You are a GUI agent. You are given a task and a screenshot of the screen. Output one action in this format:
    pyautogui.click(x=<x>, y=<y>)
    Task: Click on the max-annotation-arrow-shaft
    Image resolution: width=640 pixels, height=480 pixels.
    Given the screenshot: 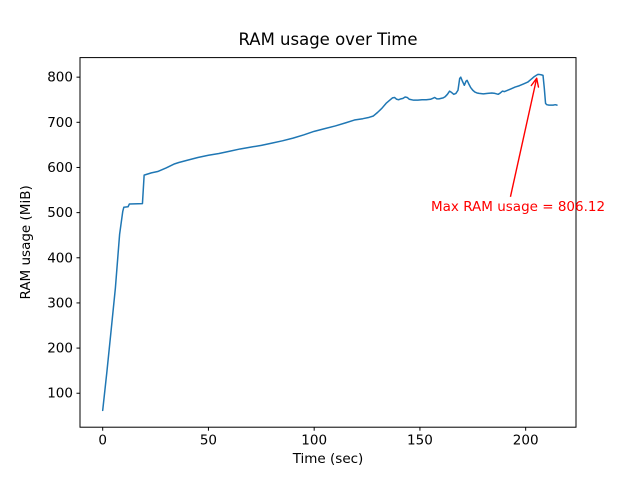 What is the action you would take?
    pyautogui.click(x=523, y=137)
    